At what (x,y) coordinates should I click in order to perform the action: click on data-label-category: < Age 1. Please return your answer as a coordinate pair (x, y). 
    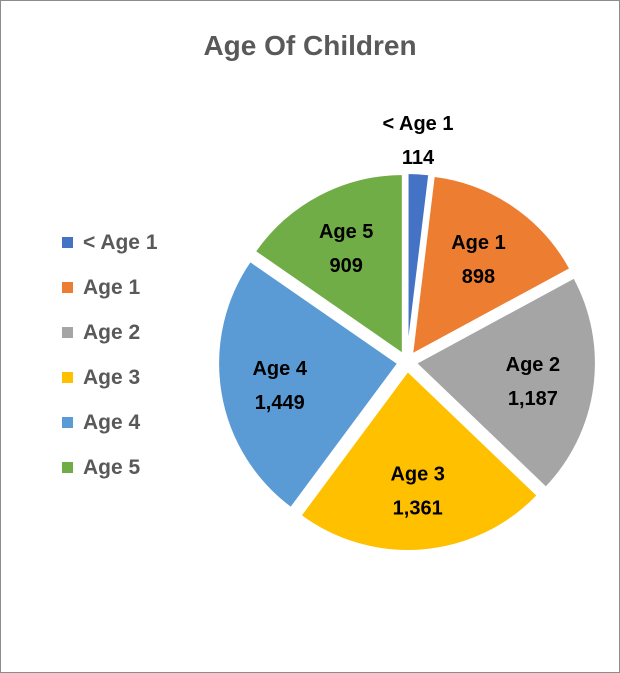
    Looking at the image, I should click on (418, 124).